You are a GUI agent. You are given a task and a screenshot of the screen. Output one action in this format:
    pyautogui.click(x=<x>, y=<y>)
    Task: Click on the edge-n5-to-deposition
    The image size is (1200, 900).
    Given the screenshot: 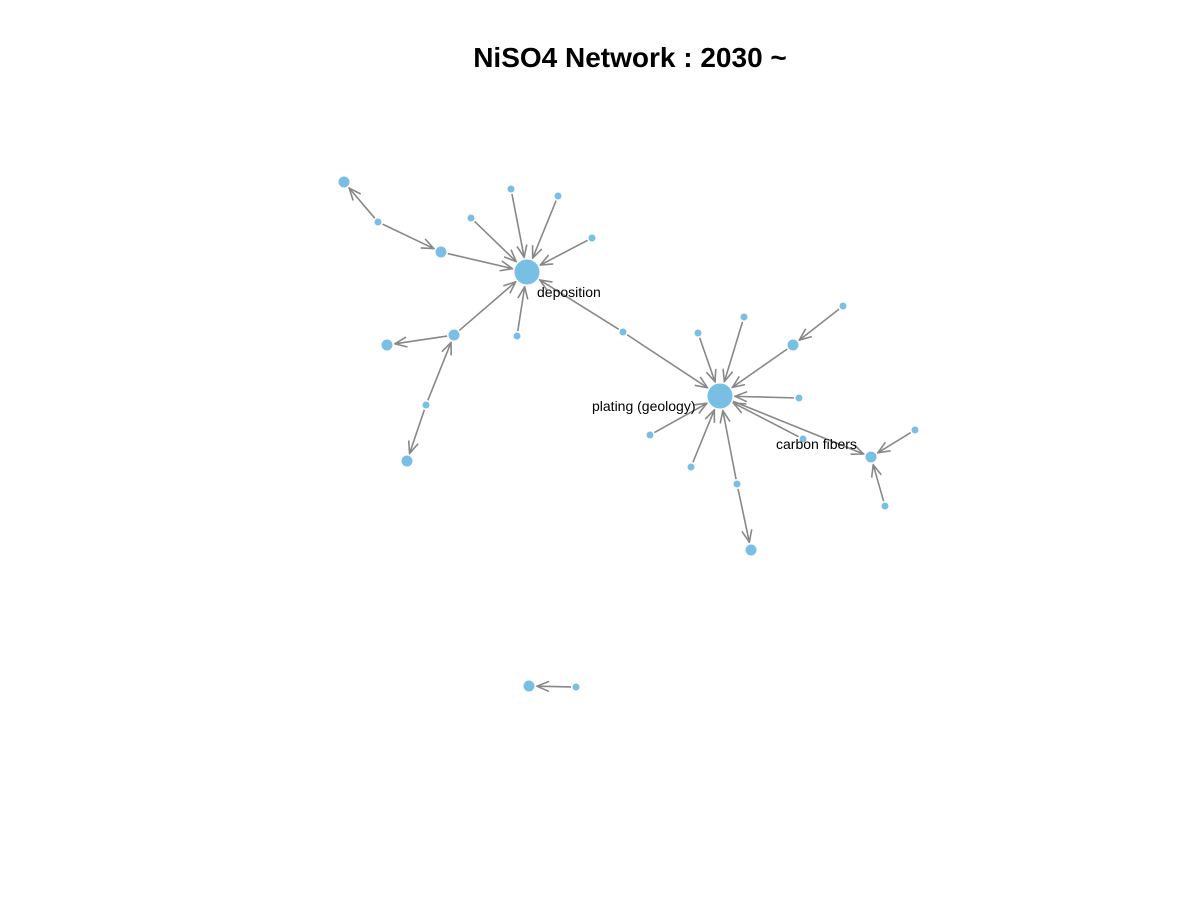 What is the action you would take?
    pyautogui.click(x=517, y=225)
    